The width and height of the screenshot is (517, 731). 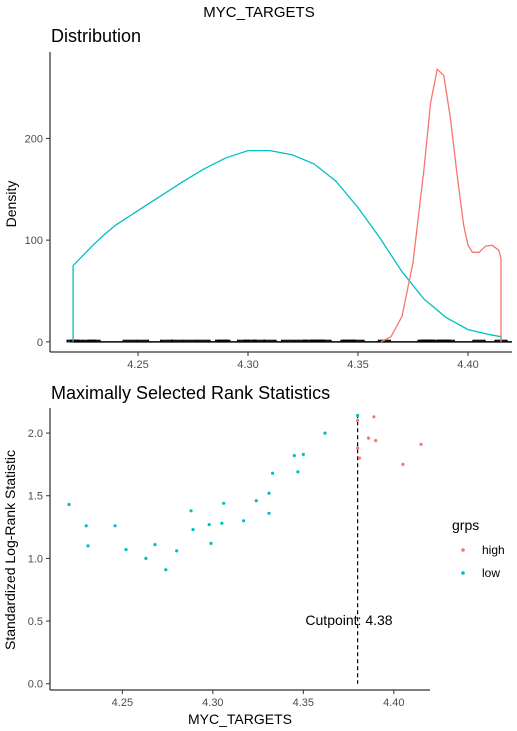 I want to click on rank-x-tick-label: 4.25, so click(x=122, y=703).